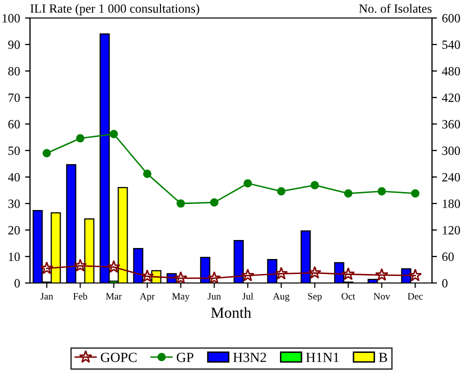  I want to click on x-tick-label: Jun, so click(214, 296).